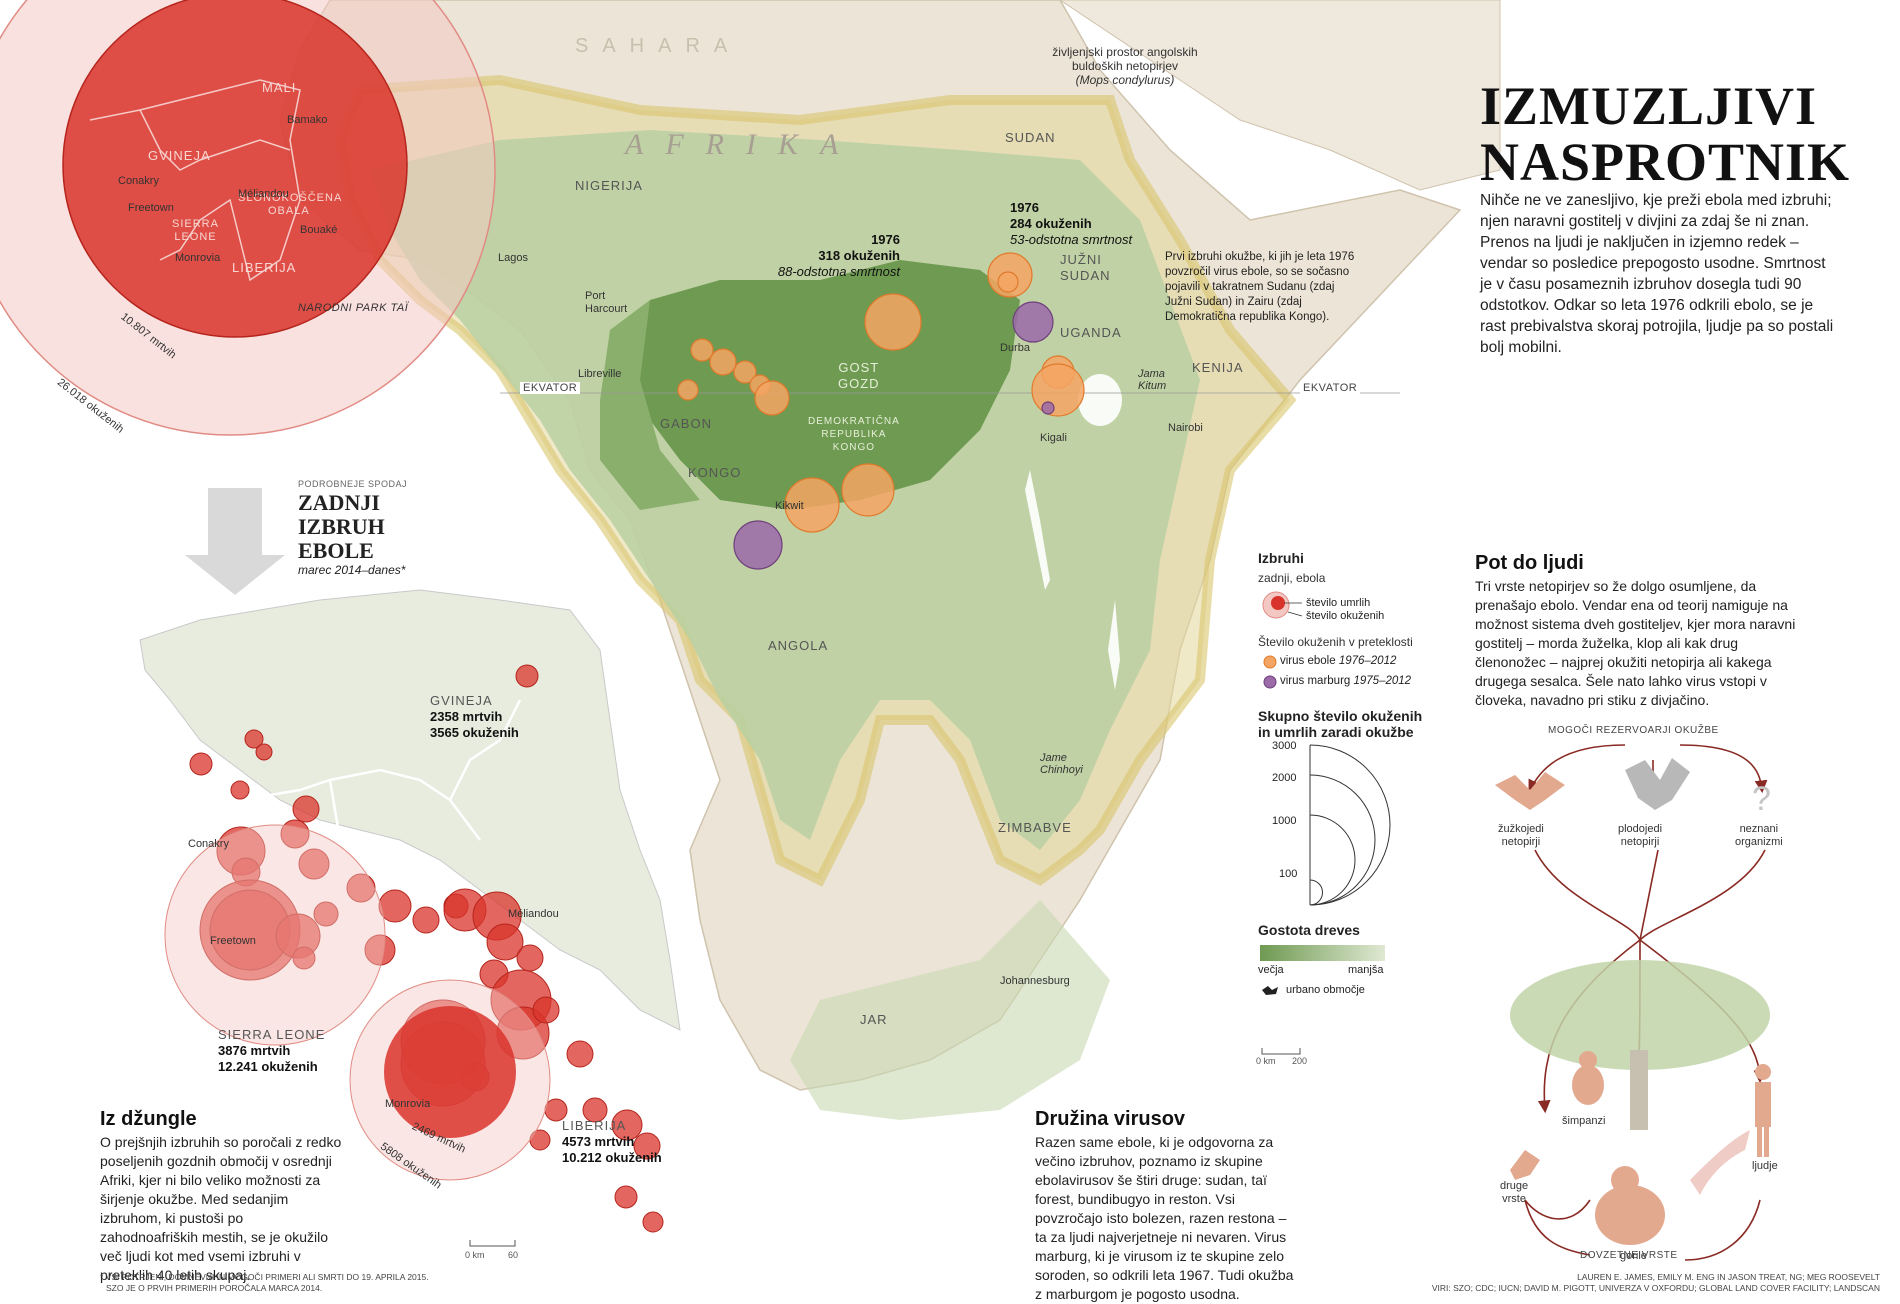 The width and height of the screenshot is (1900, 1304). What do you see at coordinates (450, 1072) in the screenshot?
I see `monrovia-deaths-circle` at bounding box center [450, 1072].